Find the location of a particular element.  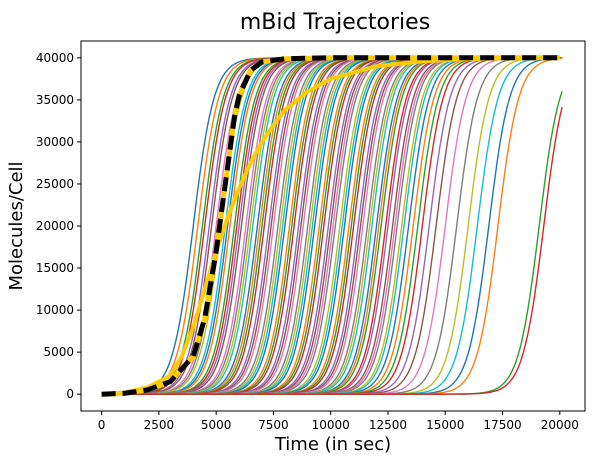

y-tick-label: 10000 is located at coordinates (55, 310).